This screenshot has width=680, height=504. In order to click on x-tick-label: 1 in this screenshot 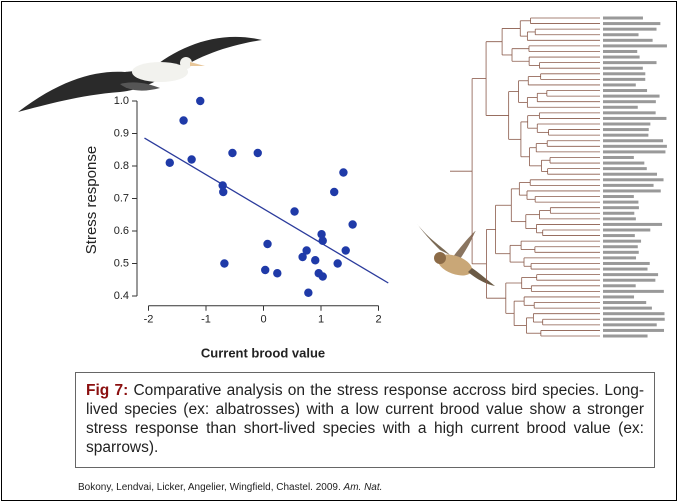, I will do `click(321, 320)`.